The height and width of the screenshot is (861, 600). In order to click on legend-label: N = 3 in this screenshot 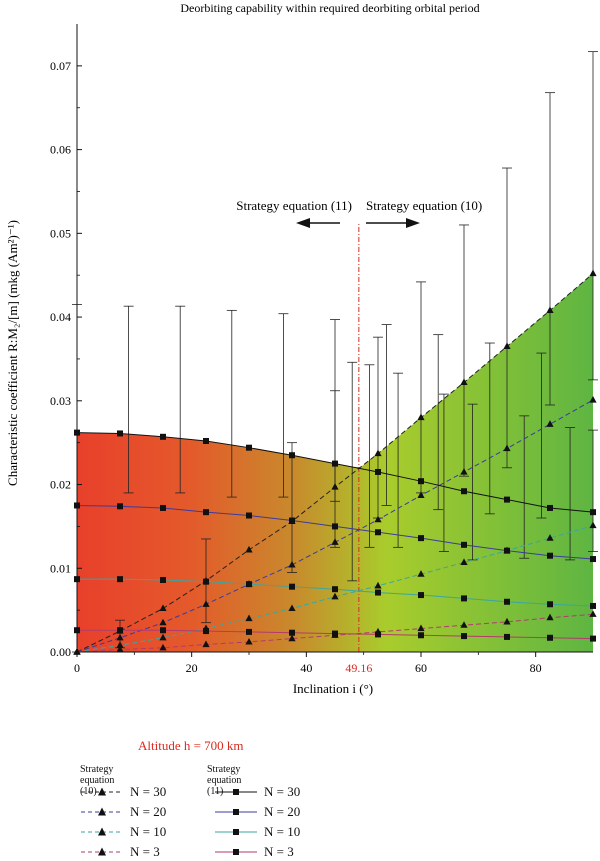, I will do `click(145, 851)`.